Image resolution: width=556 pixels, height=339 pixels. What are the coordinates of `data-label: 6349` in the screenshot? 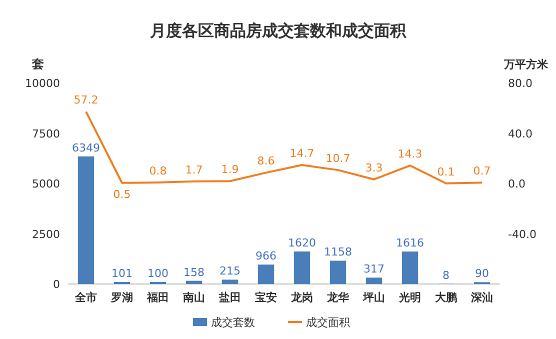 It's located at (86, 147).